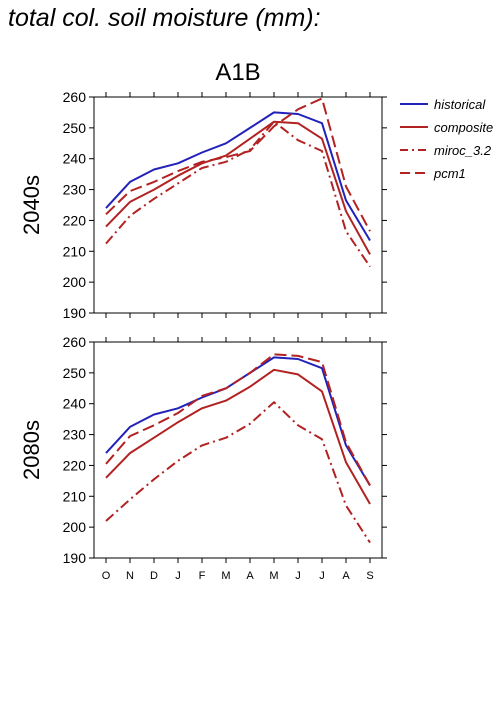  Describe the element at coordinates (202, 576) in the screenshot. I see `x-tick-label: F` at that location.